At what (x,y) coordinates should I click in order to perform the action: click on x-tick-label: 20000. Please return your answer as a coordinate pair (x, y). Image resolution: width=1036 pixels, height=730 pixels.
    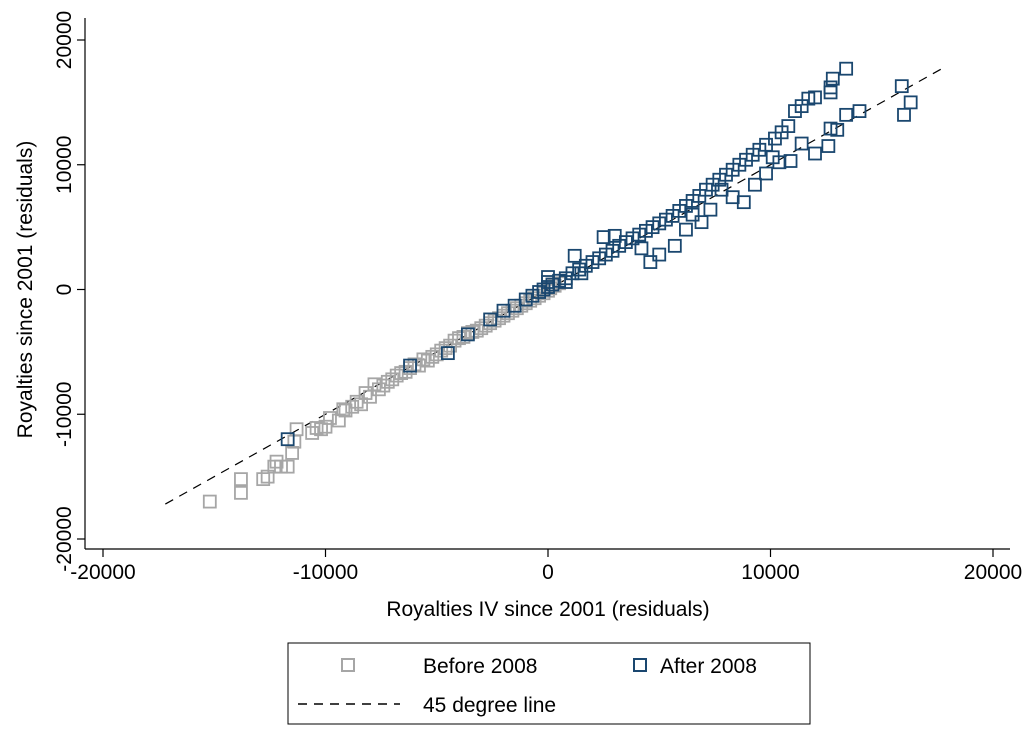
    Looking at the image, I should click on (993, 572).